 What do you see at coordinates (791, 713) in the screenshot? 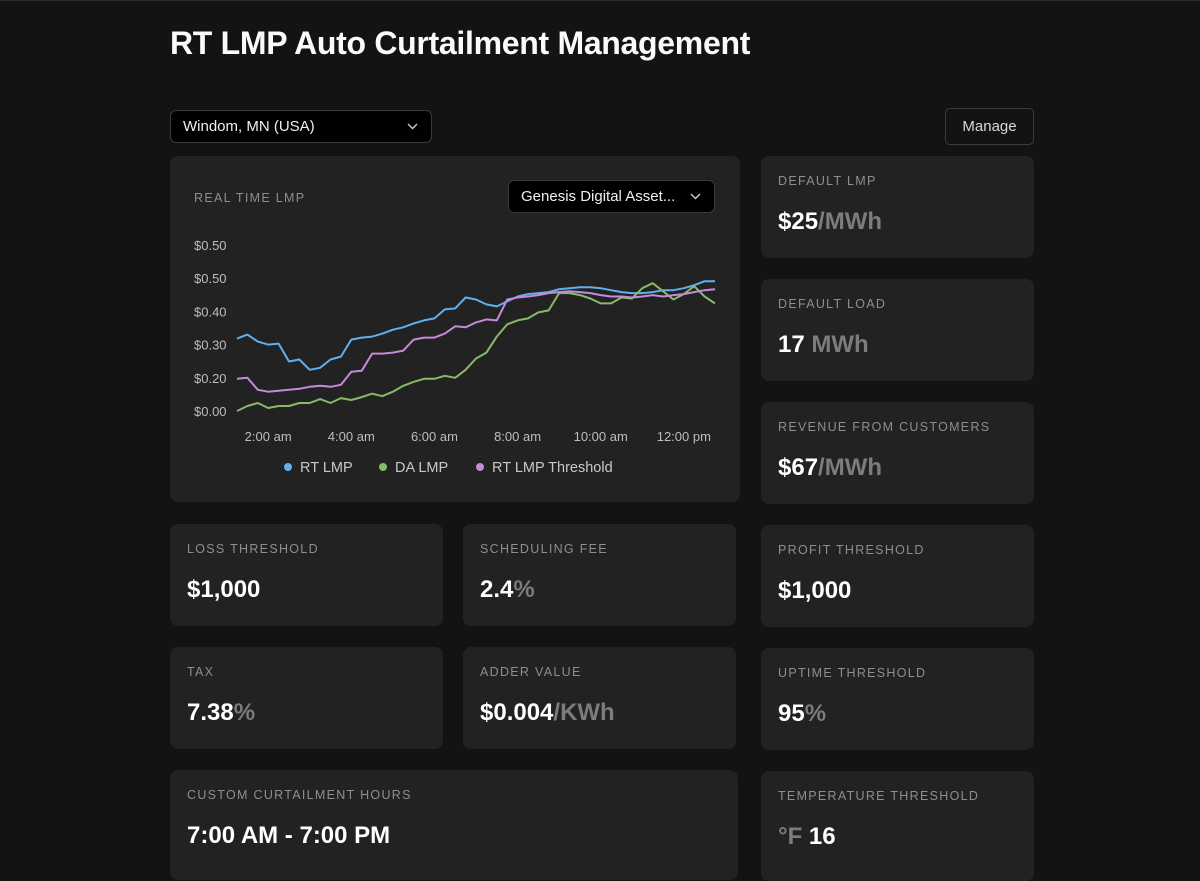
I see `value-number: 95` at bounding box center [791, 713].